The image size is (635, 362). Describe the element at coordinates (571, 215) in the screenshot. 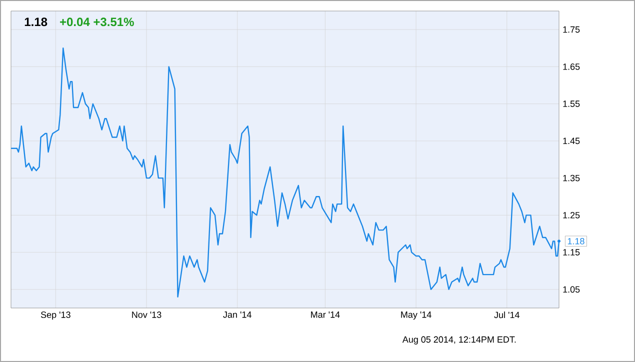

I see `y-tick-label: 1.25` at that location.